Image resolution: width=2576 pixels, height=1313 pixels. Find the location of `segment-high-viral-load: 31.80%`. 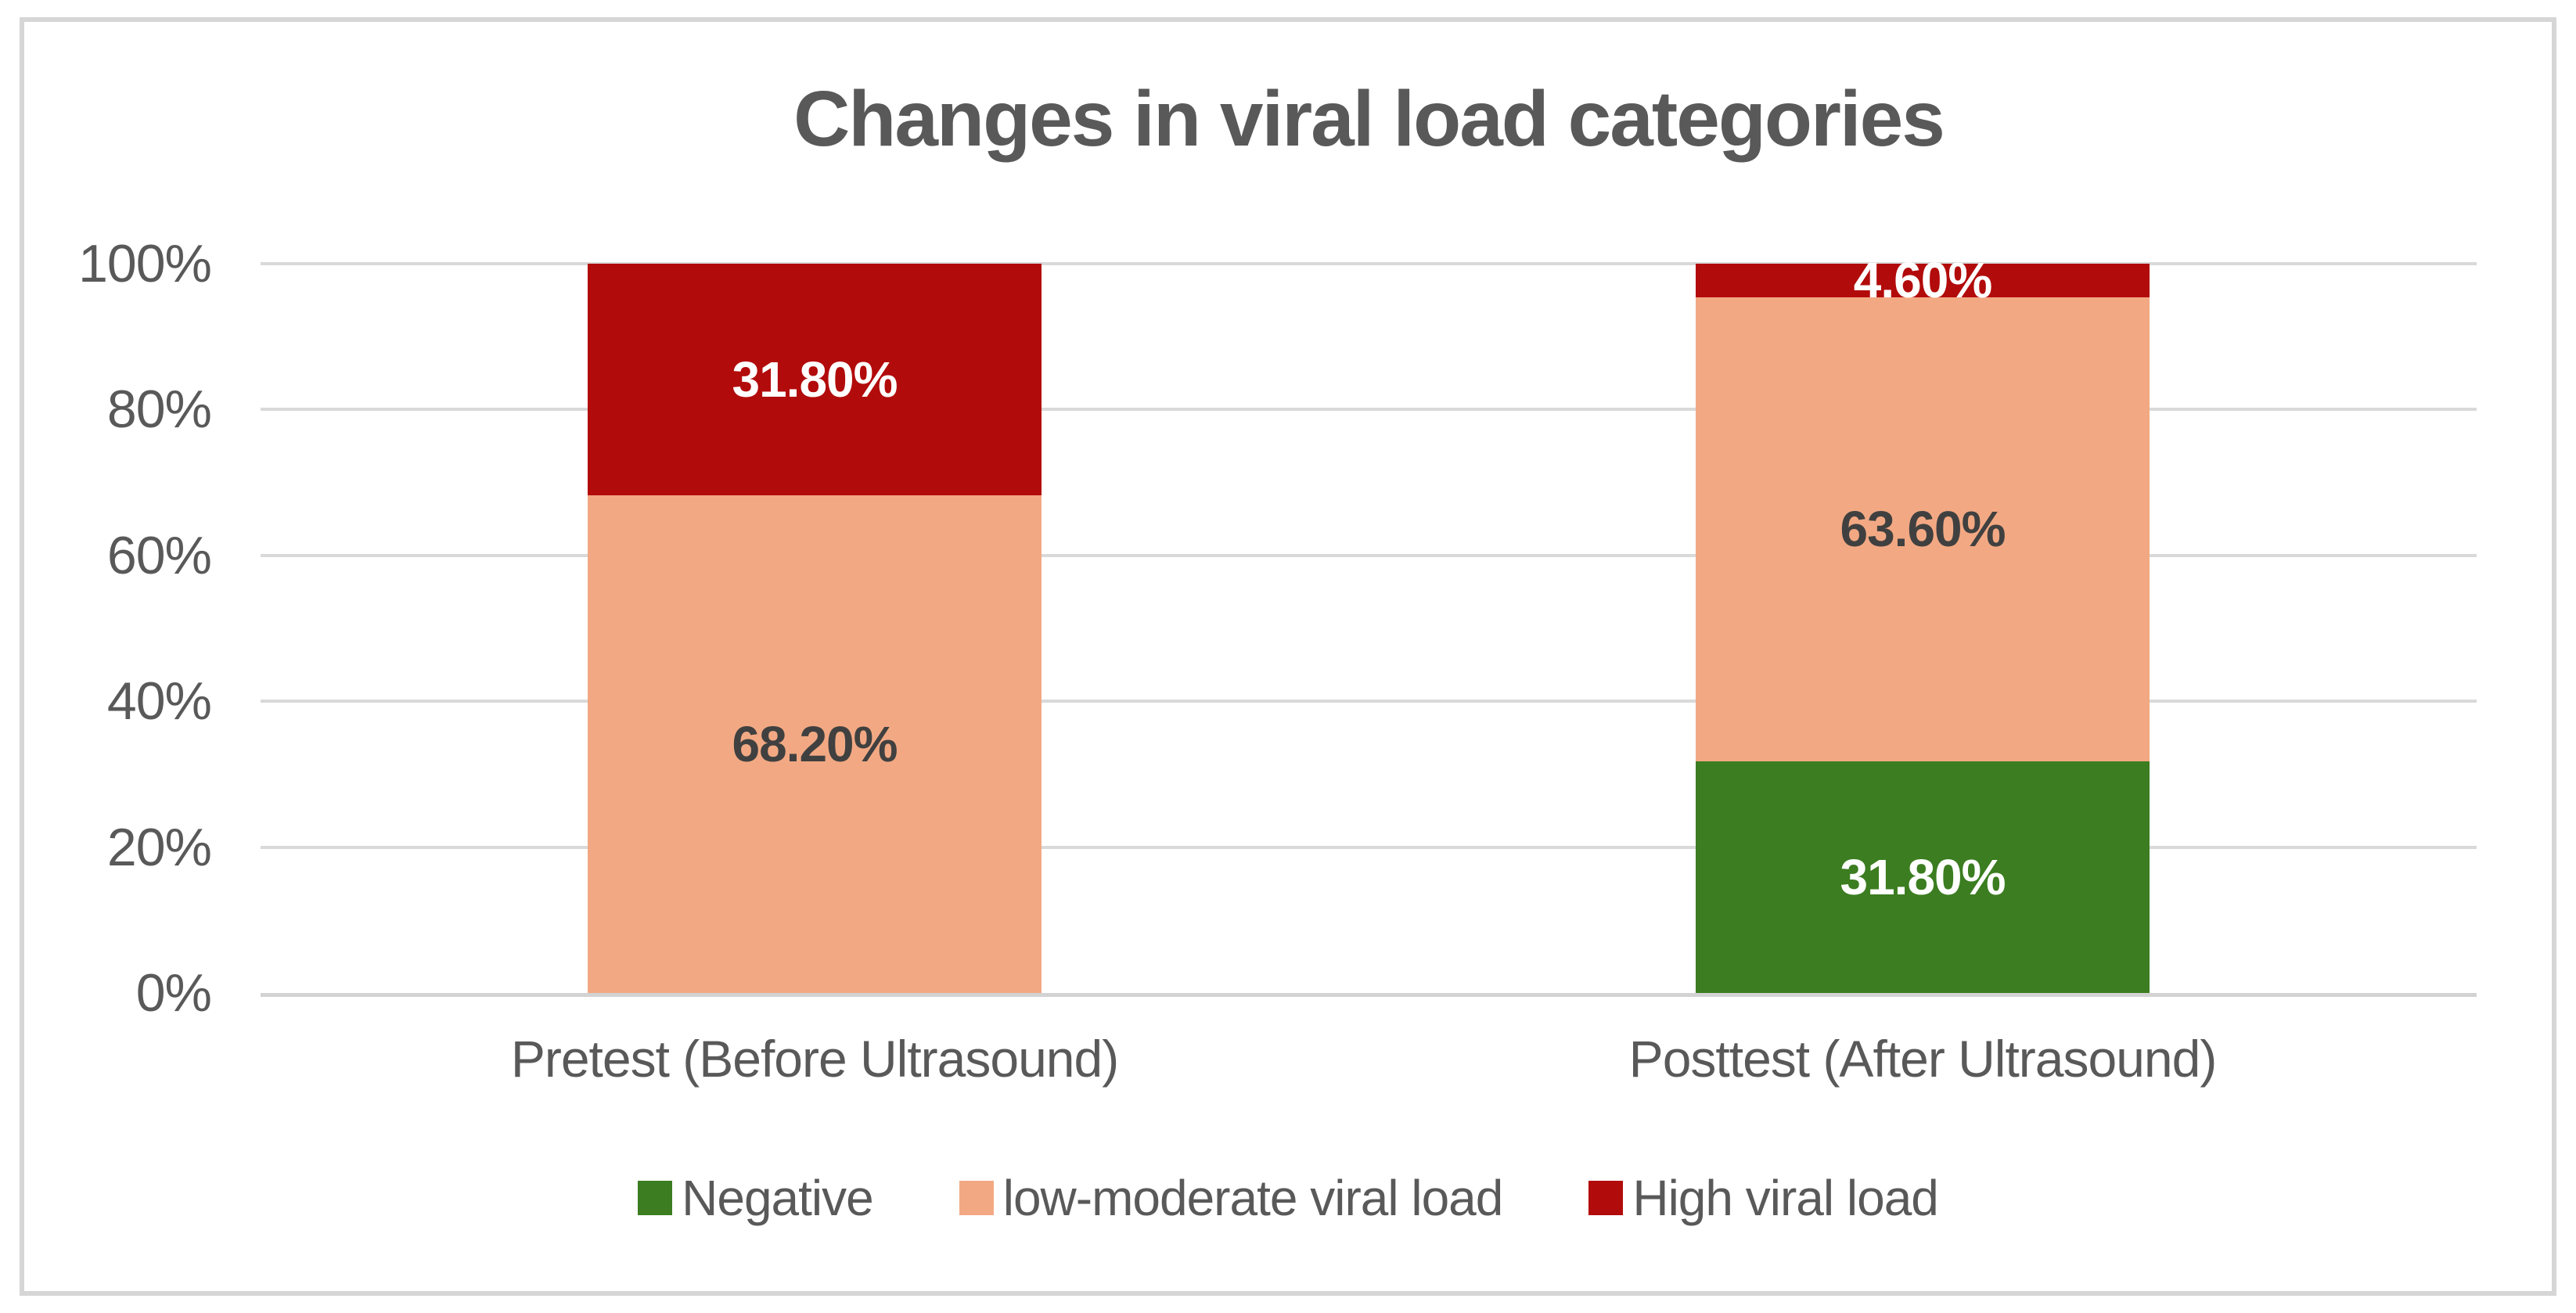

segment-high-viral-load: 31.80% is located at coordinates (815, 380).